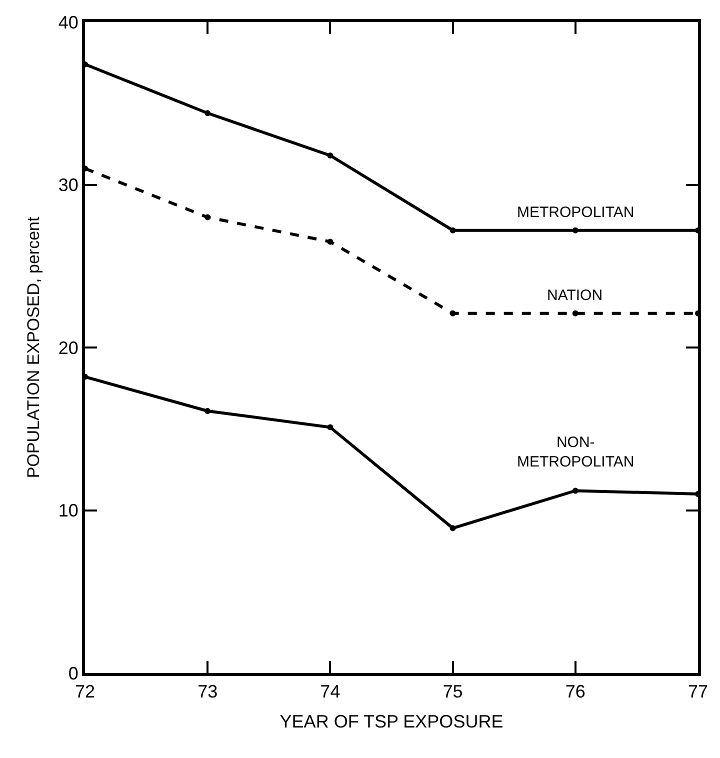 The width and height of the screenshot is (720, 758). I want to click on y-tick-label: 20, so click(68, 348).